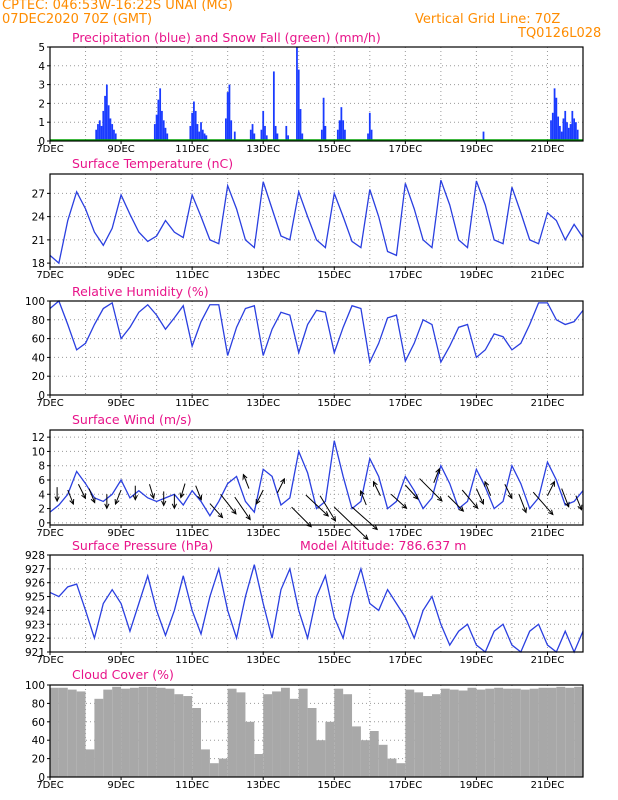  What do you see at coordinates (49, 403) in the screenshot?
I see `x-tick-label: 7DEC` at bounding box center [49, 403].